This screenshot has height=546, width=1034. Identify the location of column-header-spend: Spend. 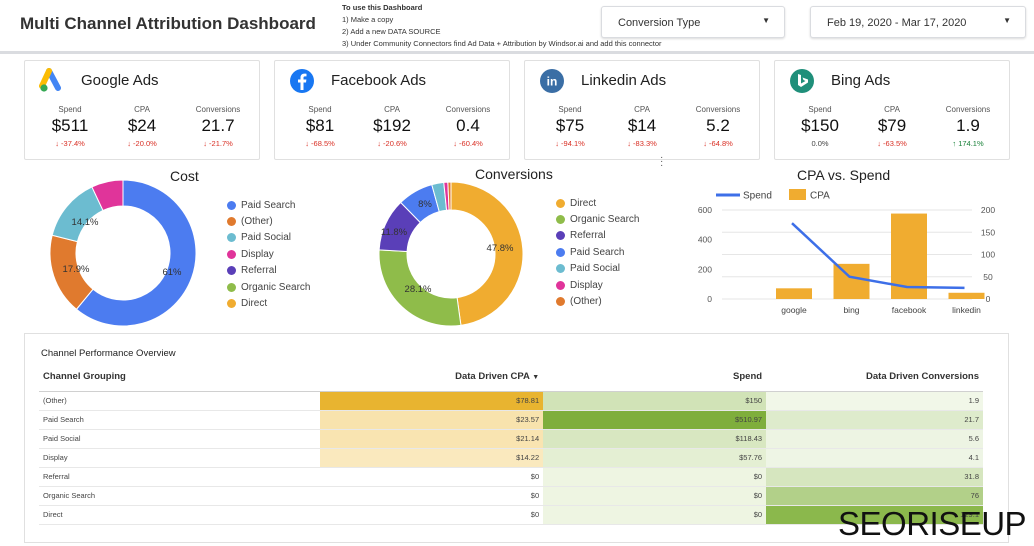
(655, 377).